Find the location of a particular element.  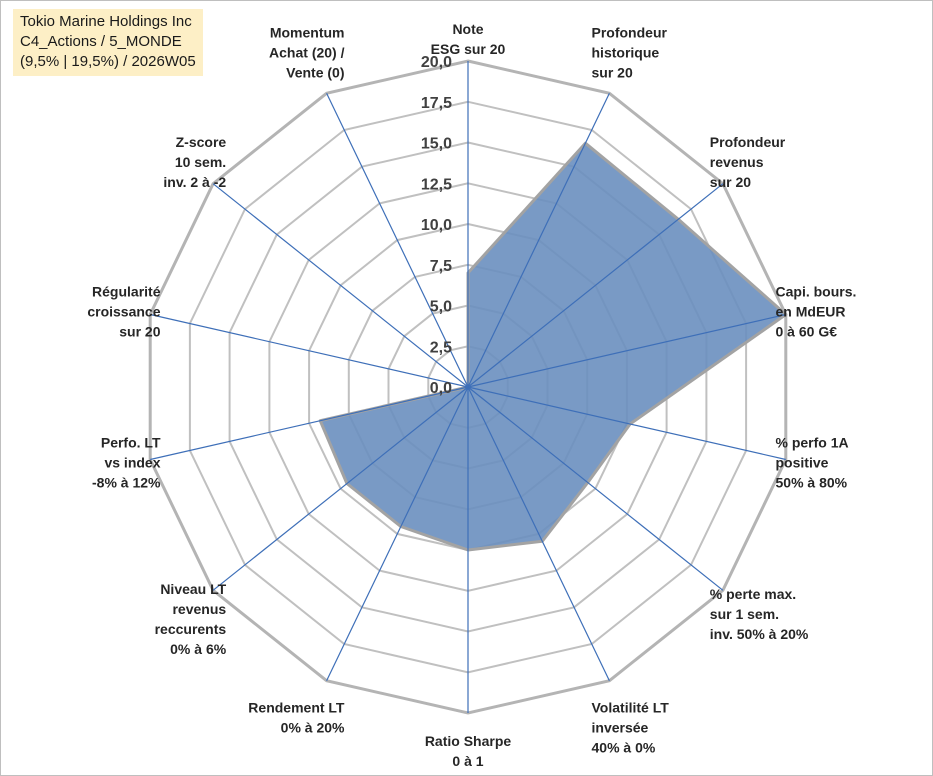

axis-label-11-line-1: croissance is located at coordinates (123, 311).